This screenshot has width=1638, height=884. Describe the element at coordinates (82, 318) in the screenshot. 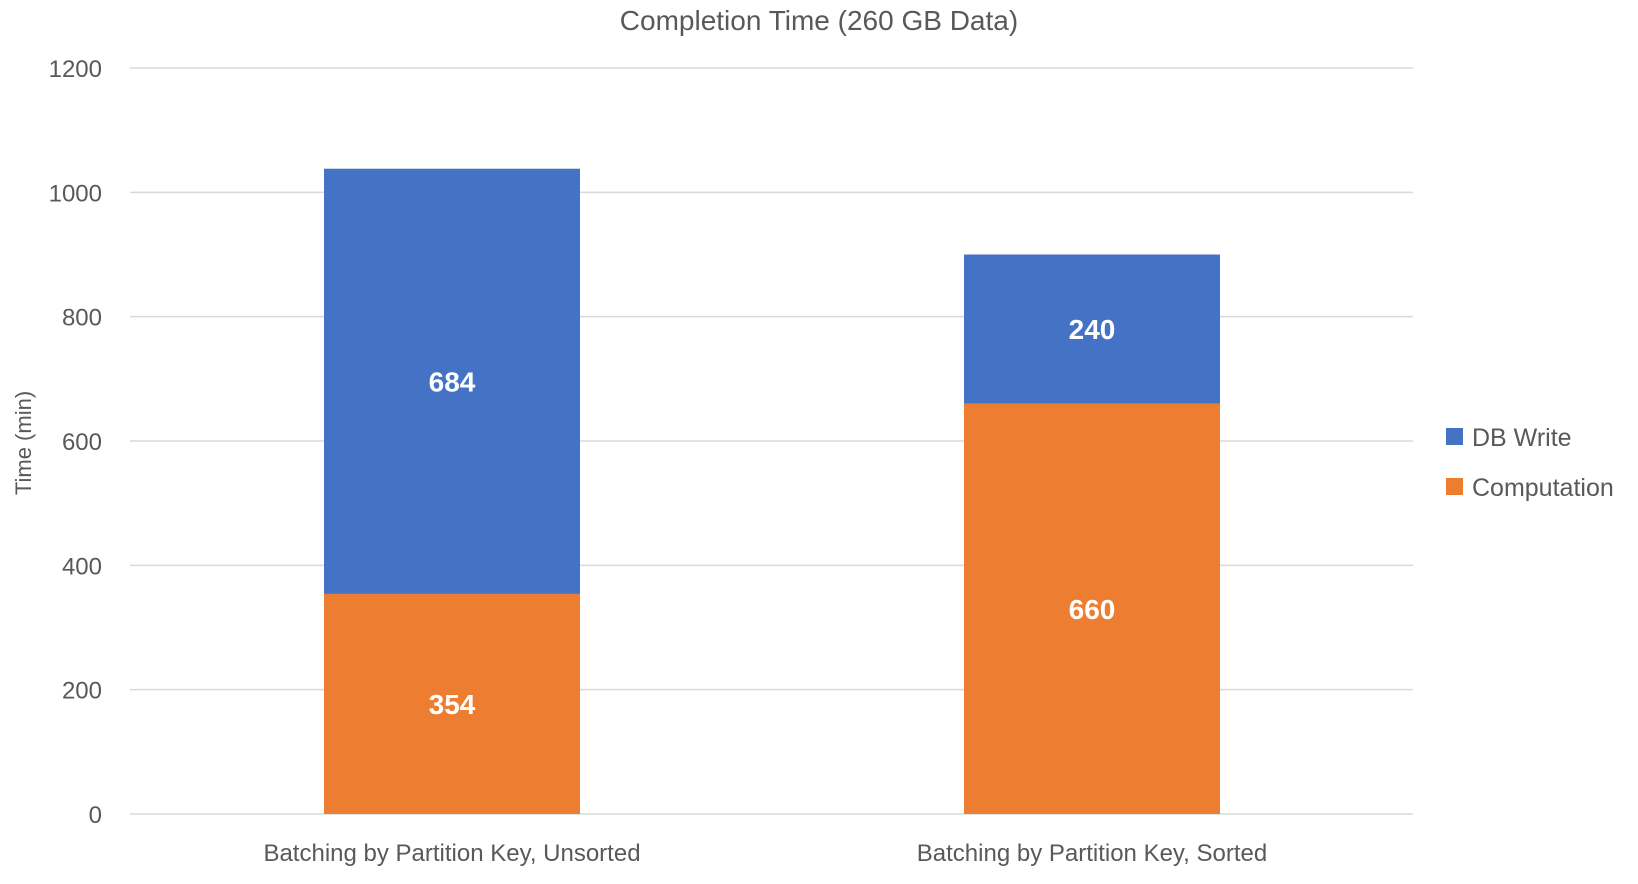

I see `y-tick-label: 800` at that location.